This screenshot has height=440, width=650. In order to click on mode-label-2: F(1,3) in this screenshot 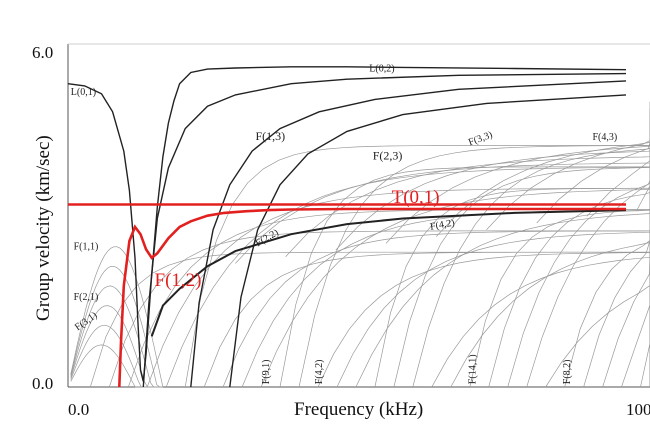, I will do `click(271, 136)`.